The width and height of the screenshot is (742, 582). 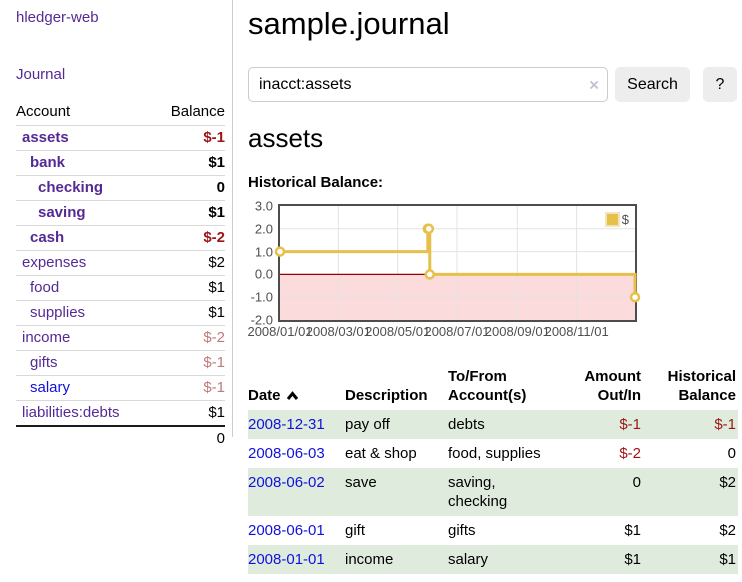 I want to click on table-row: 2008-01-01 income salary $1 $1, so click(x=493, y=559).